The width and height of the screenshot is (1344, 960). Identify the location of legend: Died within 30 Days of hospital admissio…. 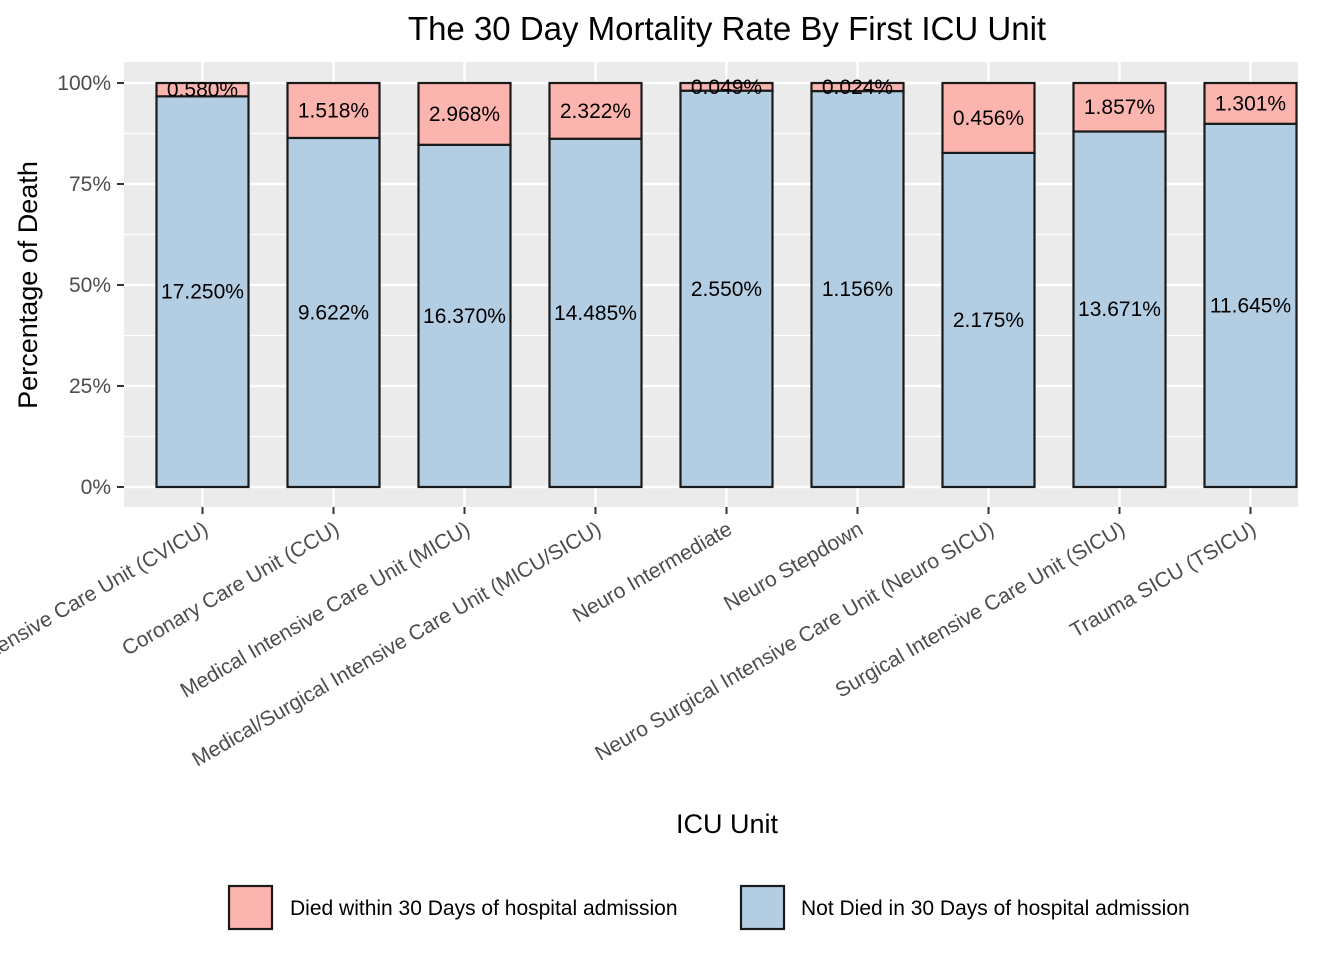
(708, 907).